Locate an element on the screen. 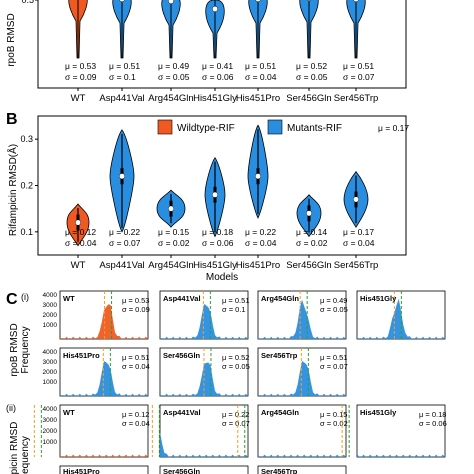 Image resolution: width=474 pixels, height=474 pixels. hist-title-cut: Ser456Gln is located at coordinates (182, 470).